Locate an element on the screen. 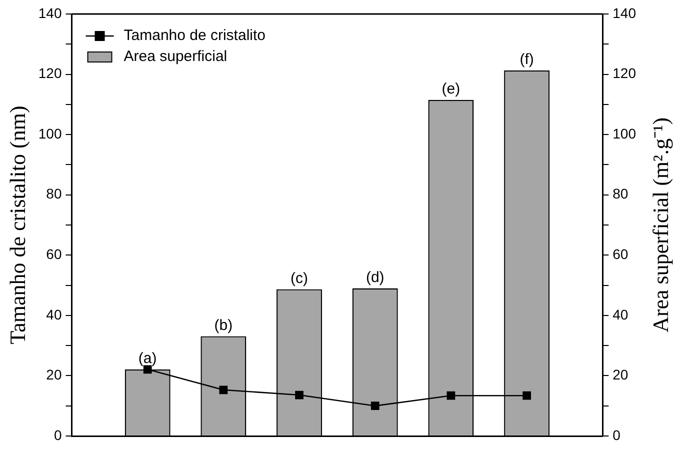  legend-label: Area superficial is located at coordinates (176, 57).